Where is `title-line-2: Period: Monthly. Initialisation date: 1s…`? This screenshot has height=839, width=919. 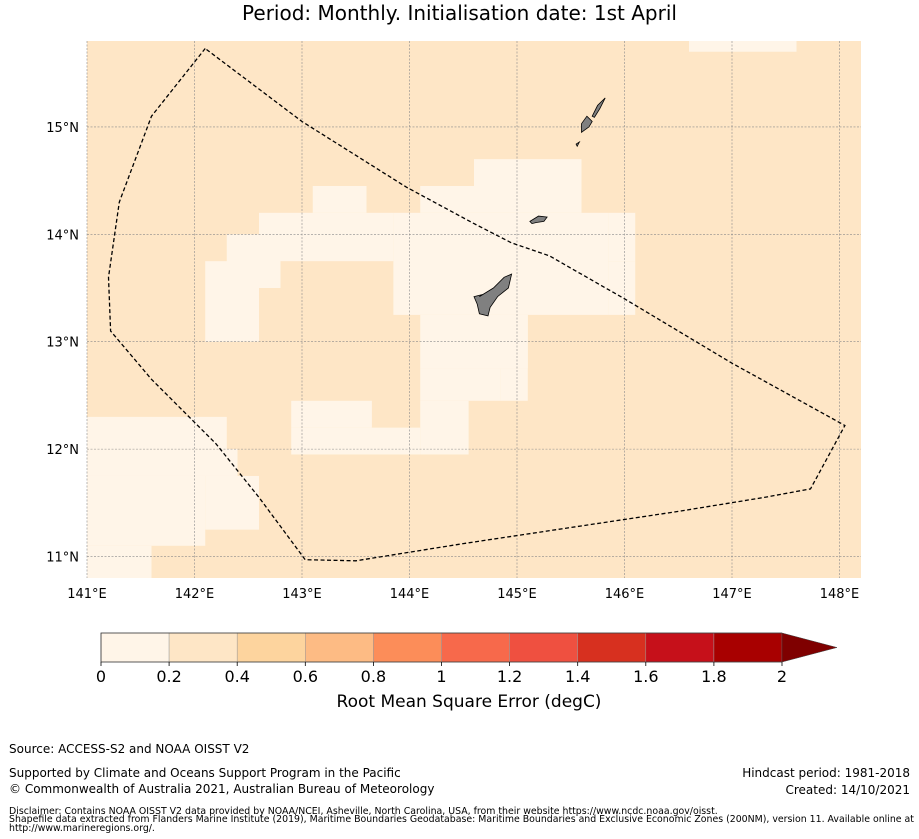
title-line-2: Period: Monthly. Initialisation date: 1s… is located at coordinates (459, 13).